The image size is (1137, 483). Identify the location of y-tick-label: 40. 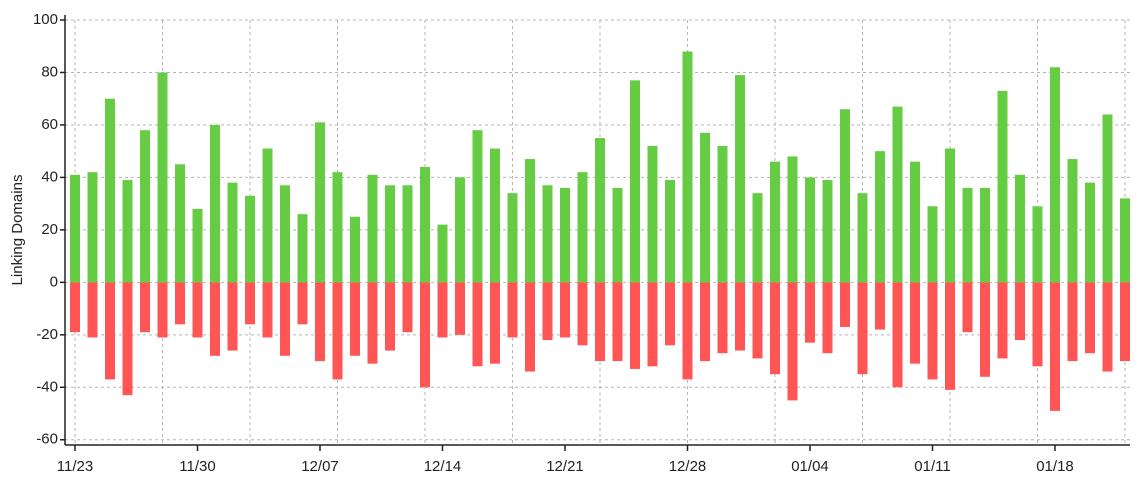
(49, 176).